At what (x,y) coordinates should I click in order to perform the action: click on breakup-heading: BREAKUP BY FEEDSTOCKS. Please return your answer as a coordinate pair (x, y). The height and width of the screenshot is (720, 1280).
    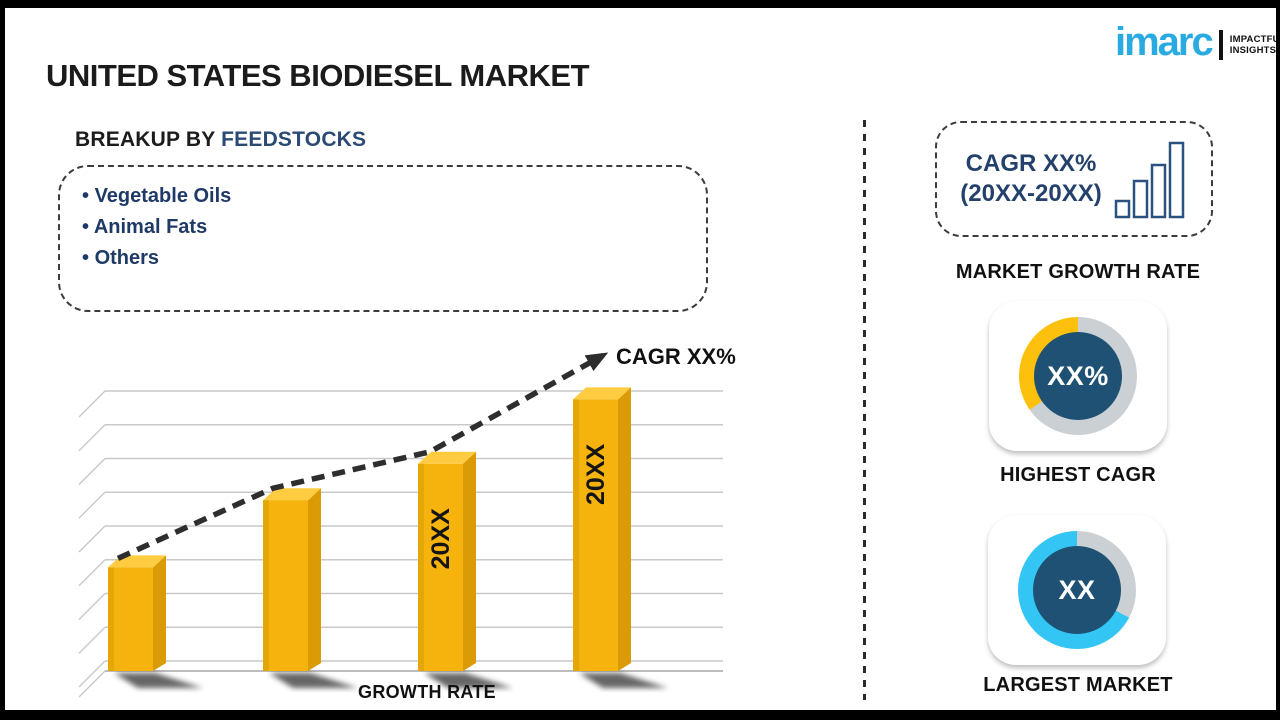
    Looking at the image, I should click on (220, 140).